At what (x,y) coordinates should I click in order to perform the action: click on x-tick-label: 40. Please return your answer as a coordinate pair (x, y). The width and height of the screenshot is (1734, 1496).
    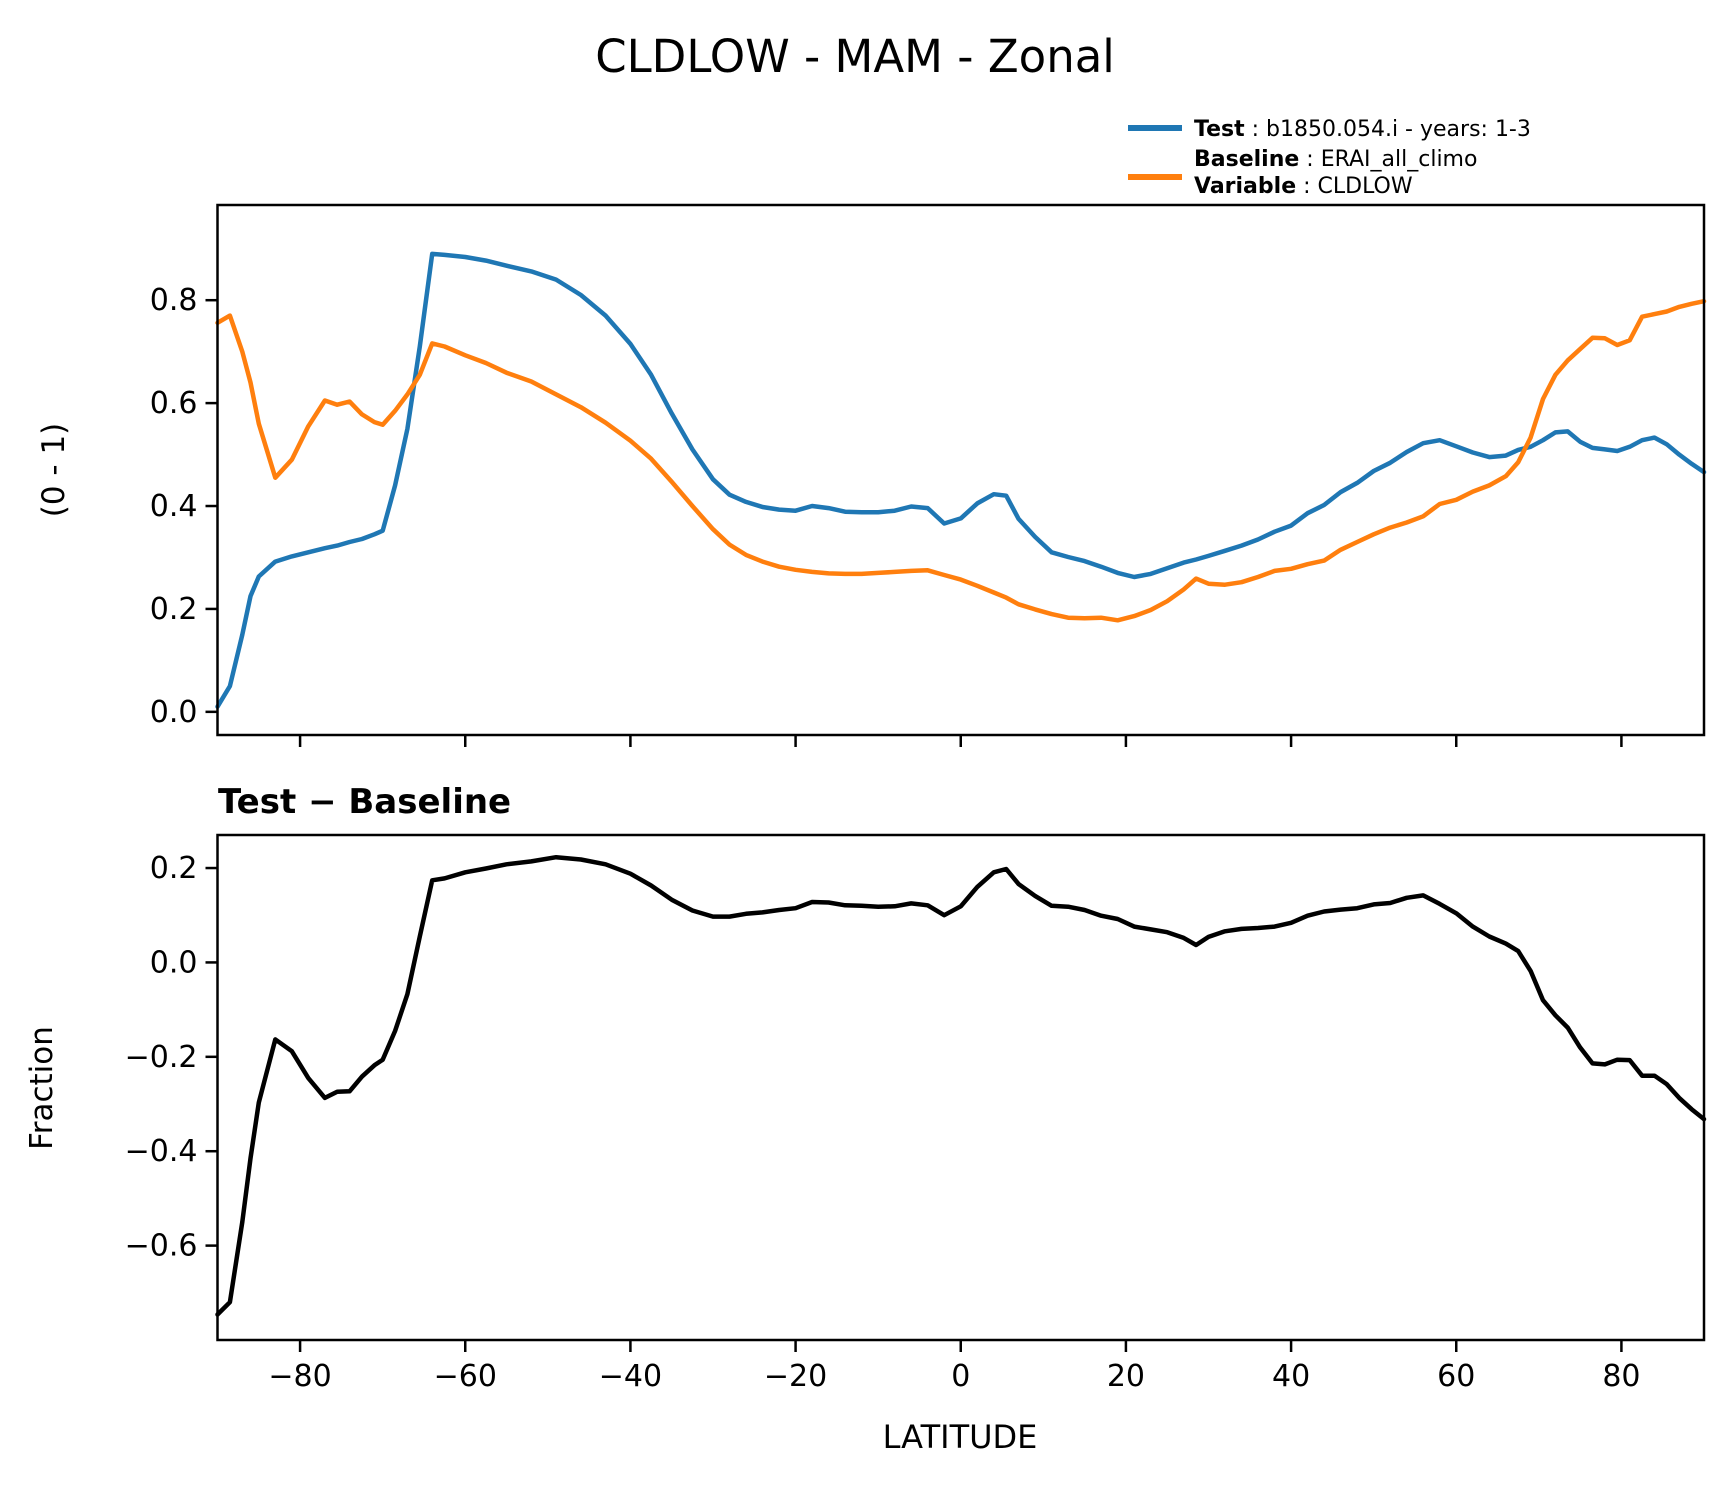
    Looking at the image, I should click on (1291, 1376).